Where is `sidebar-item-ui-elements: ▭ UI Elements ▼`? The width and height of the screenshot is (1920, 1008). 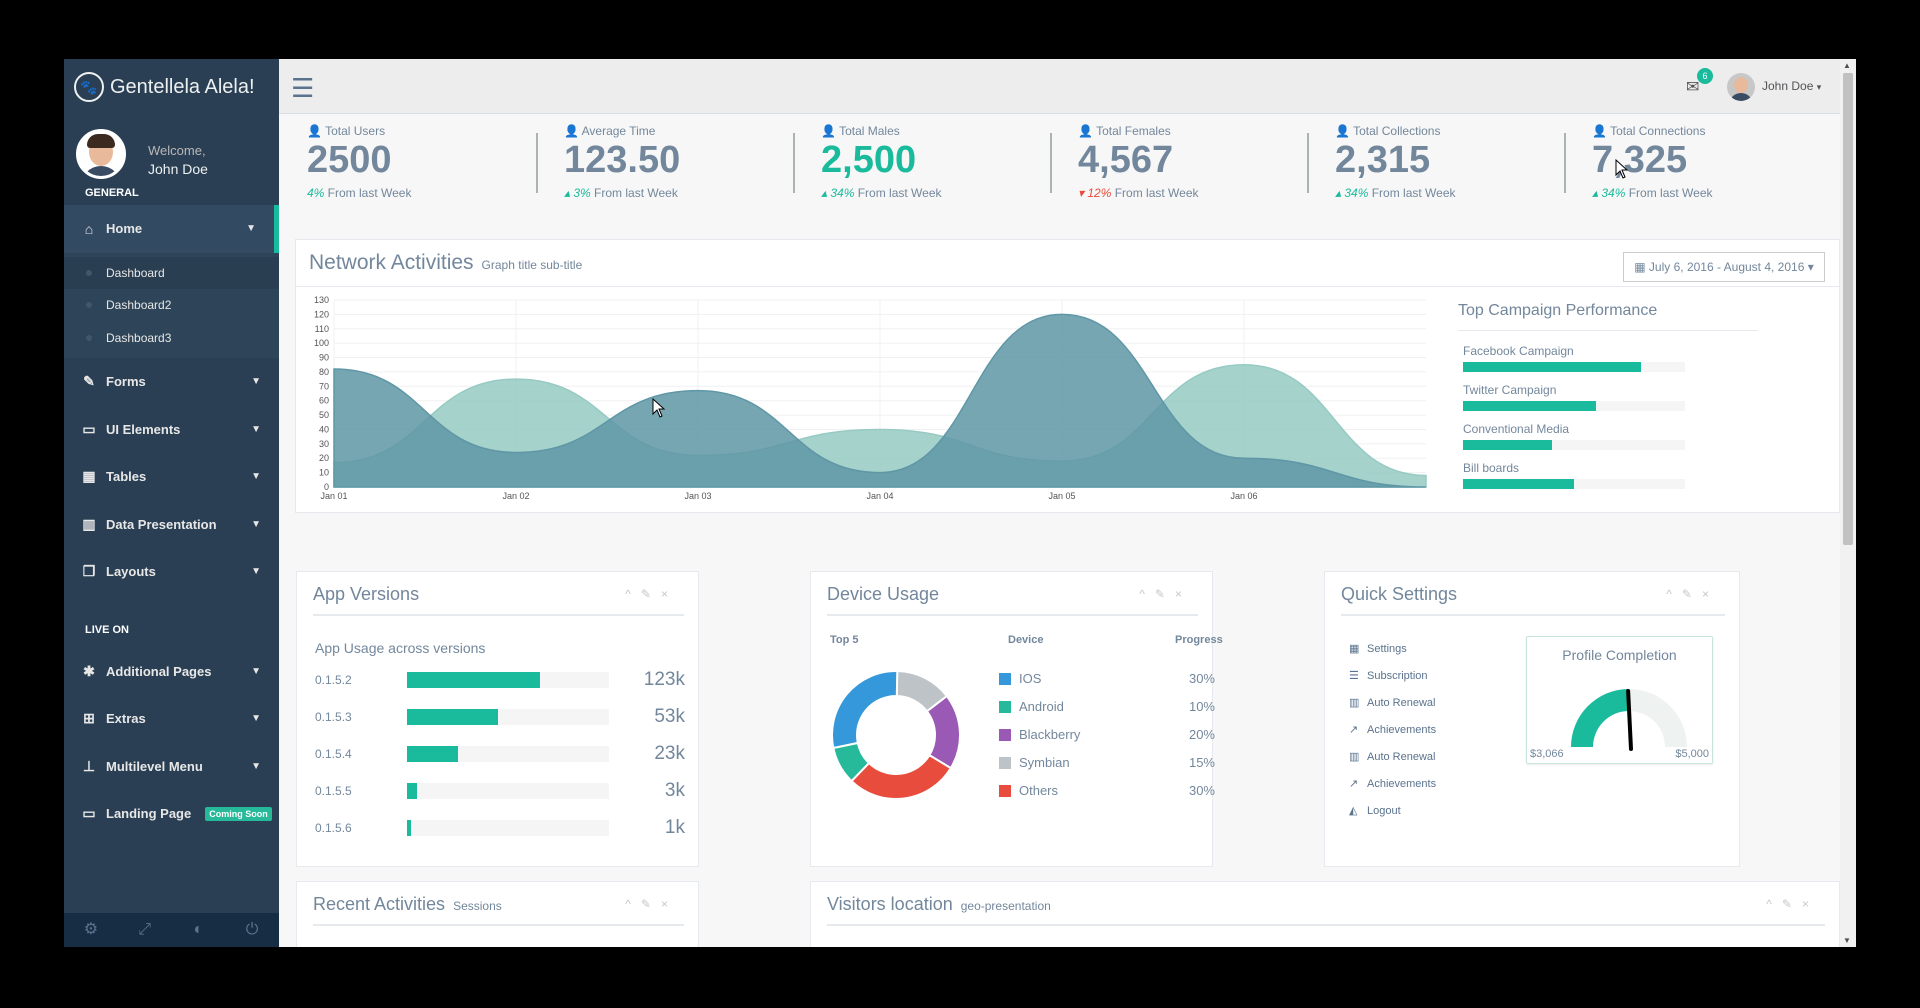
sidebar-item-ui-elements: ▭ UI Elements ▼ is located at coordinates (171, 430).